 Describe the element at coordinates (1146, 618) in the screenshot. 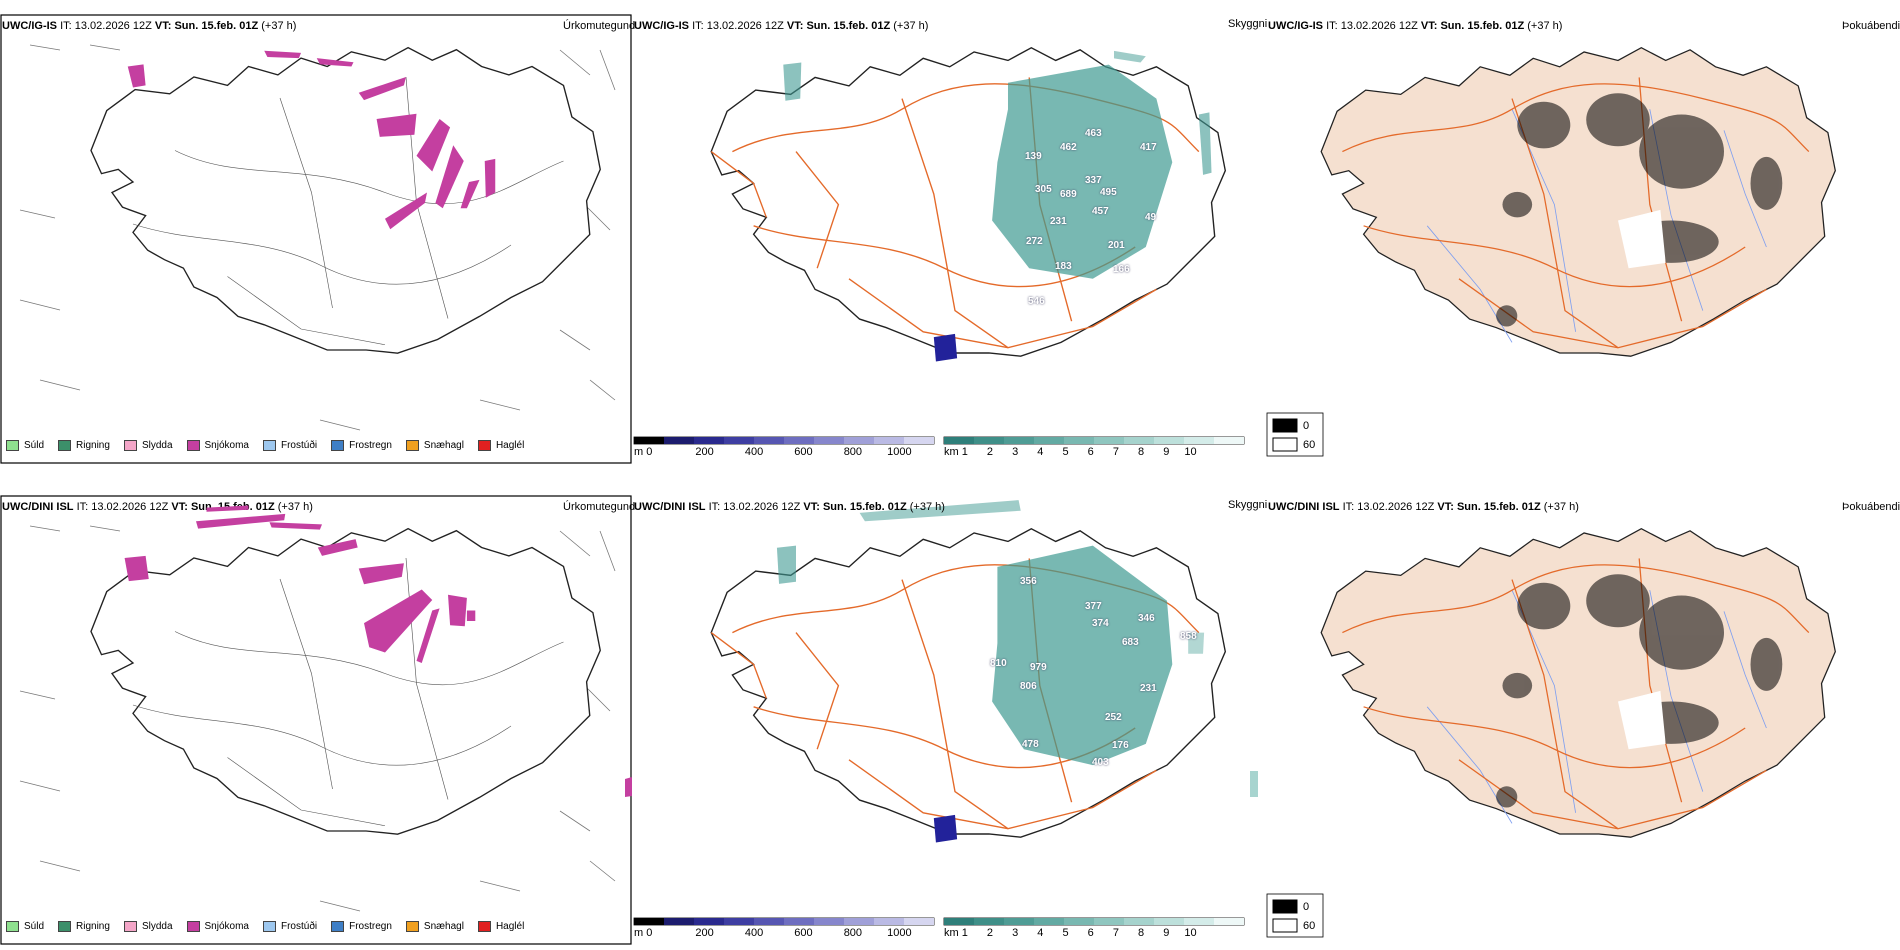

I see `cloud-label: 346` at that location.